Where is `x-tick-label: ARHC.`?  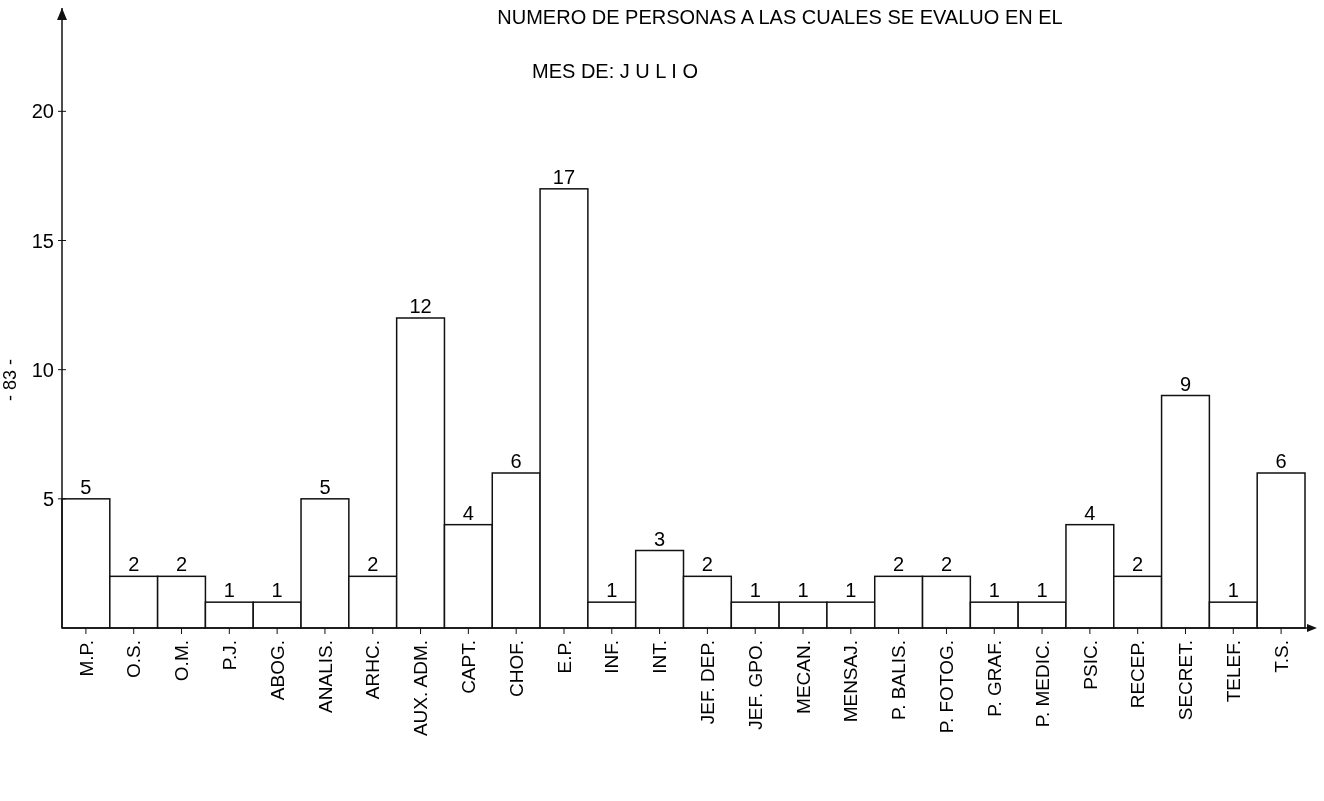 x-tick-label: ARHC. is located at coordinates (373, 670).